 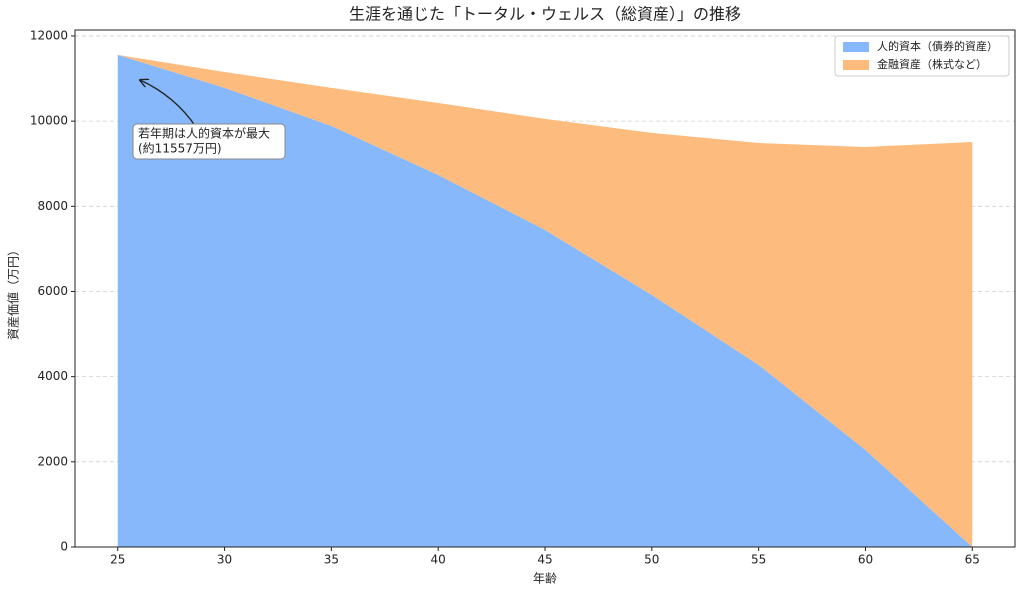 I want to click on x-tick-label: 45, so click(x=544, y=560).